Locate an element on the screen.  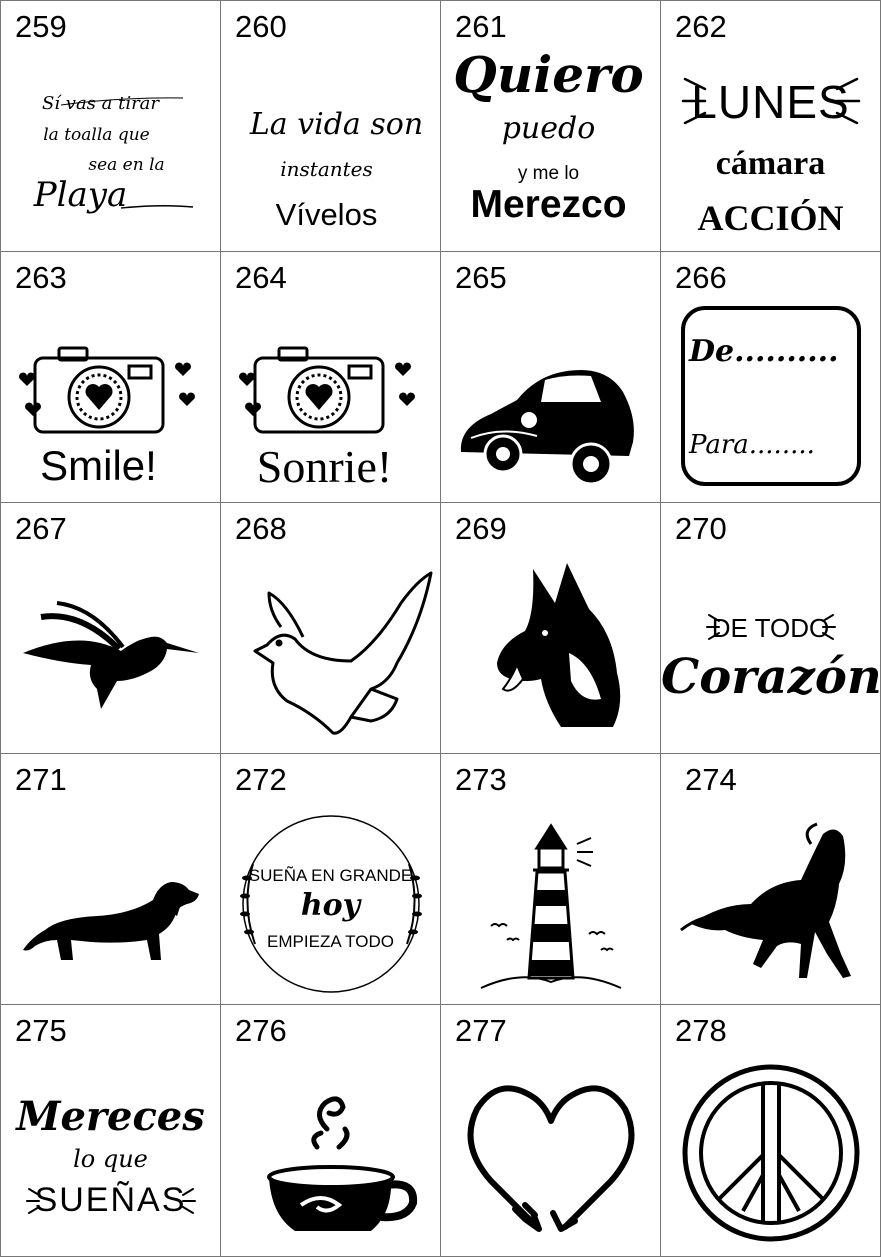
design-number: 271 is located at coordinates (41, 779).